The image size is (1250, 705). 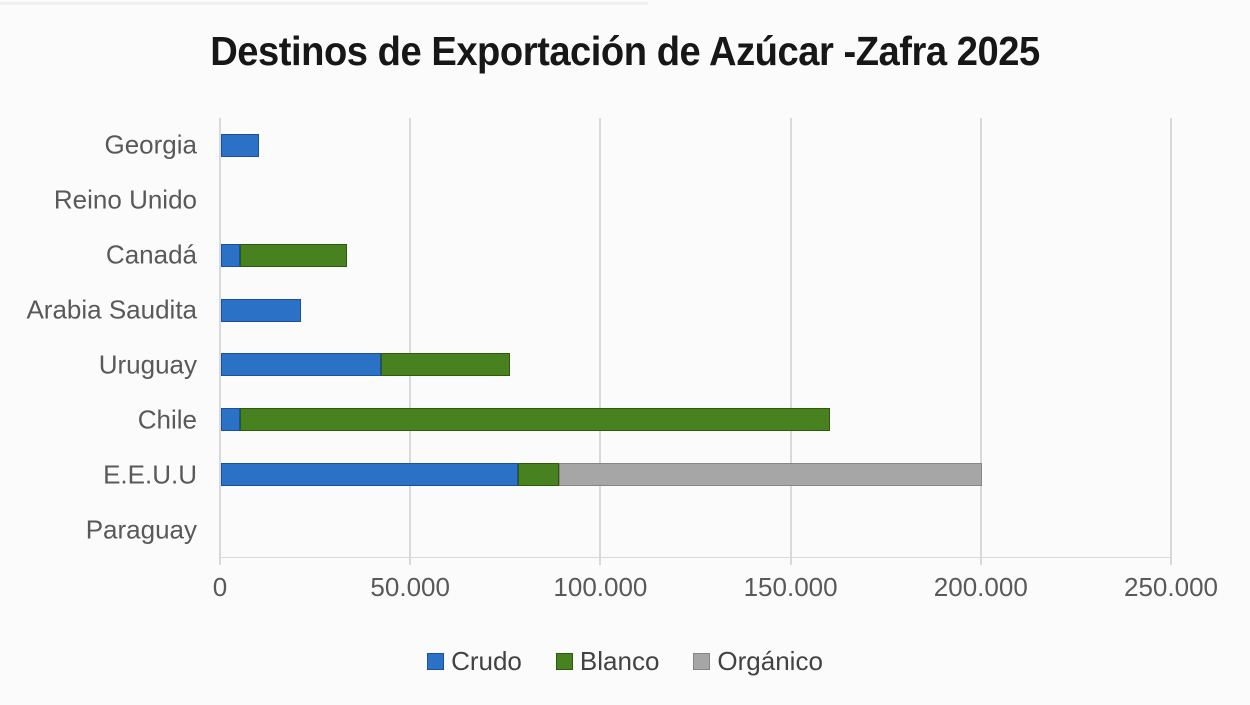 What do you see at coordinates (715, 589) in the screenshot?
I see `x-axis-tick-labels: 0 50.000 100.000 150.000 200.000 250.000` at bounding box center [715, 589].